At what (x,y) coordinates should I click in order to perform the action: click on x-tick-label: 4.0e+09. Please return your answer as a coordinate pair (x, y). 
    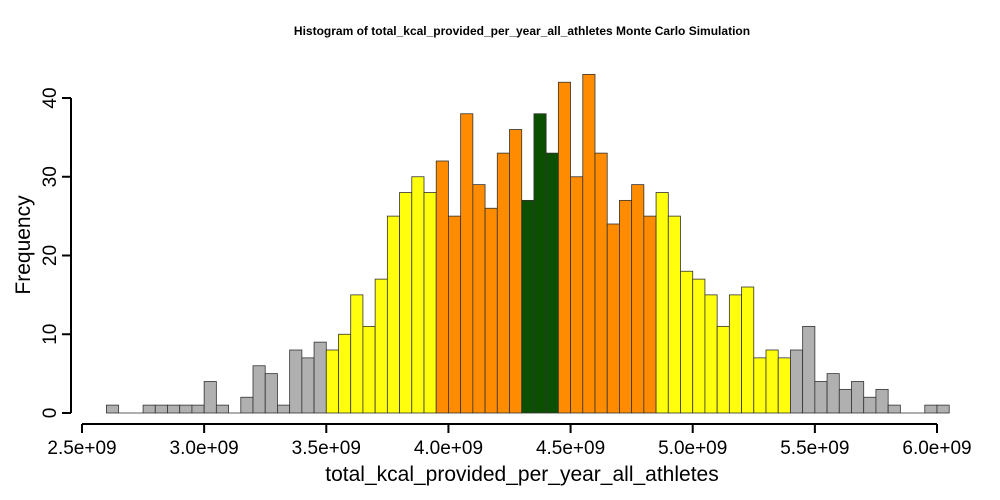
    Looking at the image, I should click on (448, 448).